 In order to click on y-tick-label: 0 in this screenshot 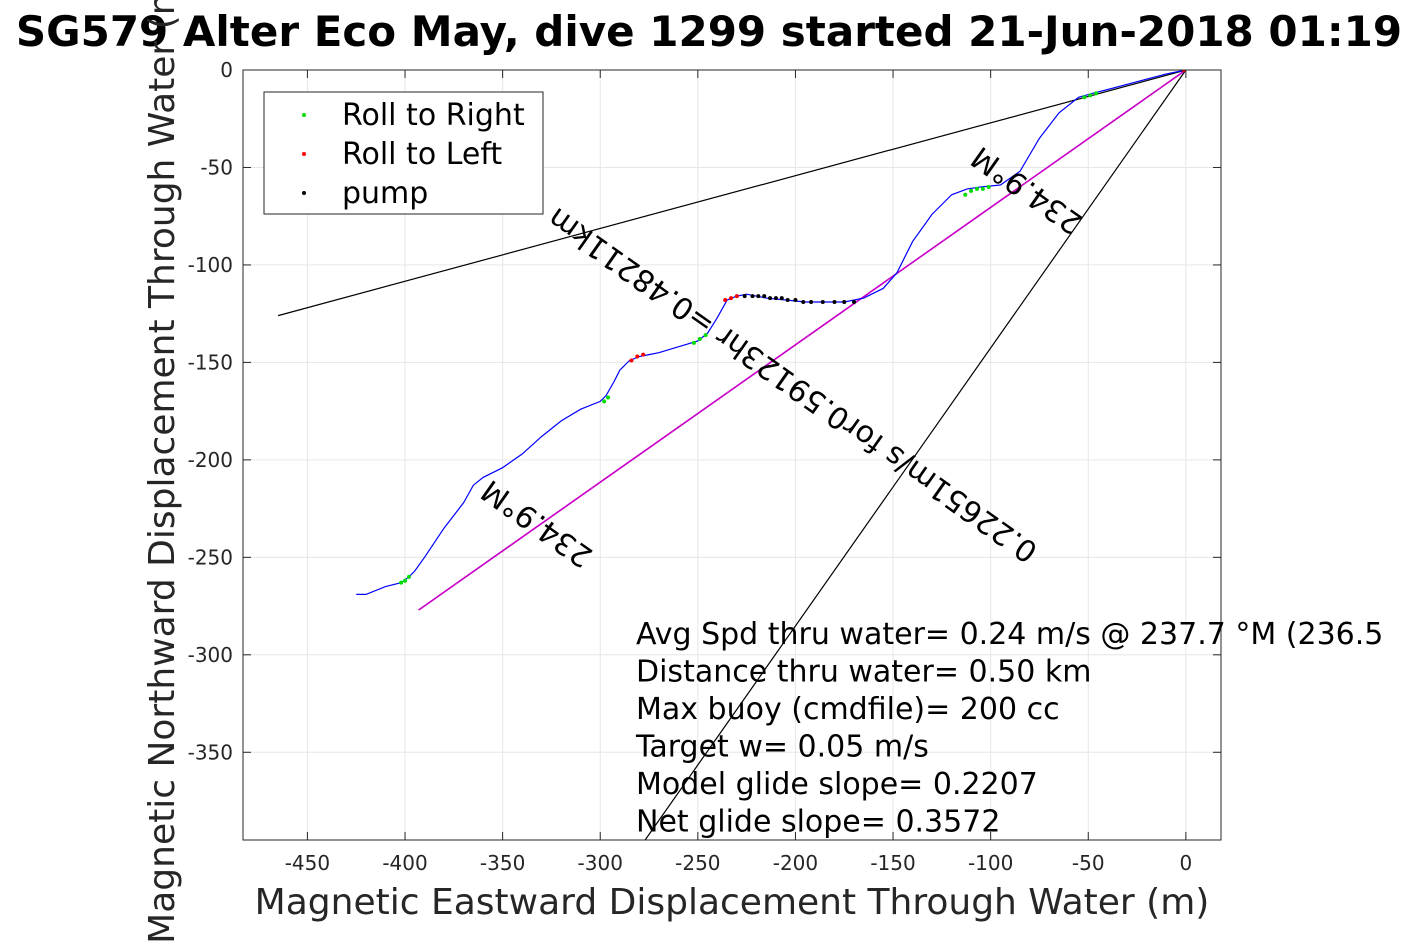, I will do `click(226, 70)`.